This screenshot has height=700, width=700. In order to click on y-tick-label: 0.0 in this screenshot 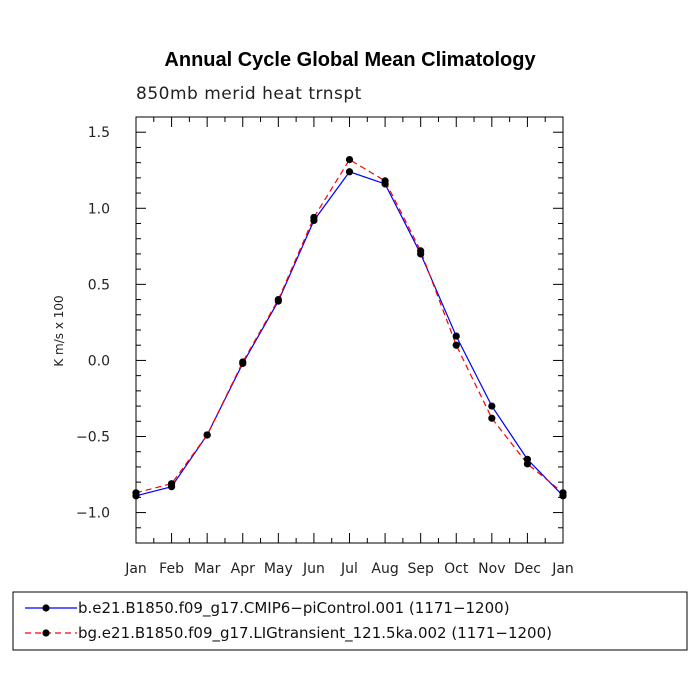, I will do `click(99, 361)`.